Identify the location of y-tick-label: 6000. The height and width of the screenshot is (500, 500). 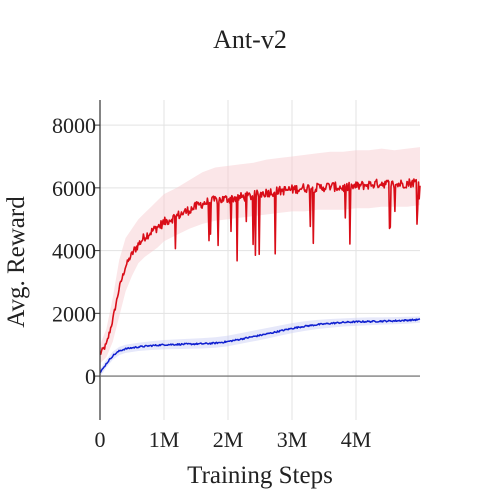
(74, 188).